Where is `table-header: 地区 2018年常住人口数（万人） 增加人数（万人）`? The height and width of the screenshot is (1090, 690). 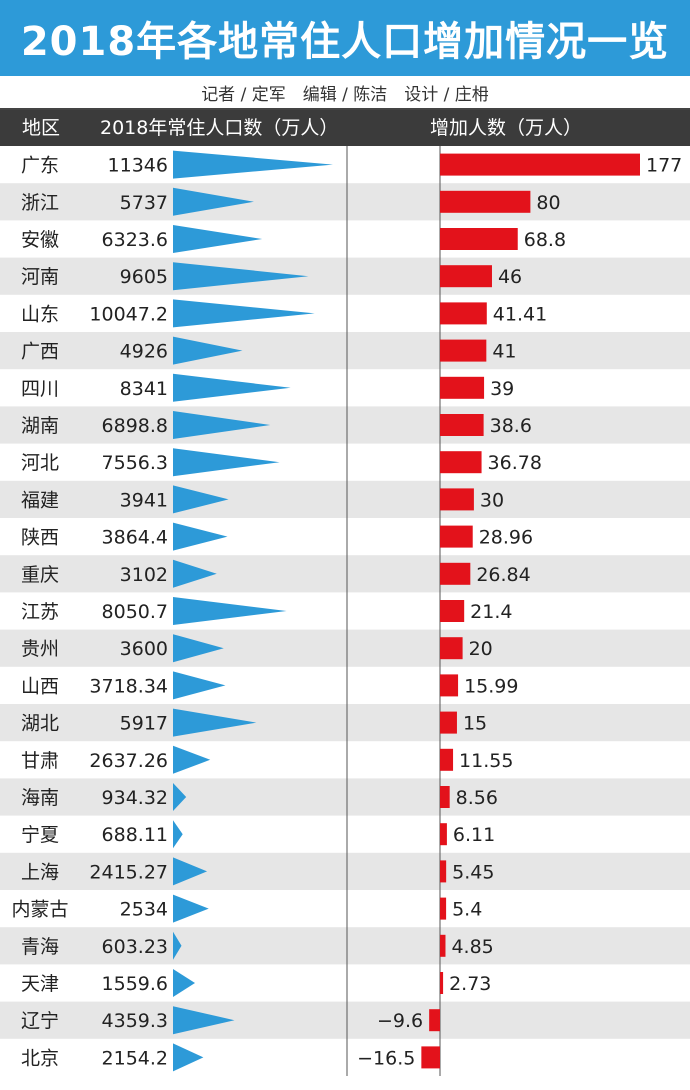
table-header: 地区 2018年常住人口数（万人） 增加人数（万人） is located at coordinates (345, 128).